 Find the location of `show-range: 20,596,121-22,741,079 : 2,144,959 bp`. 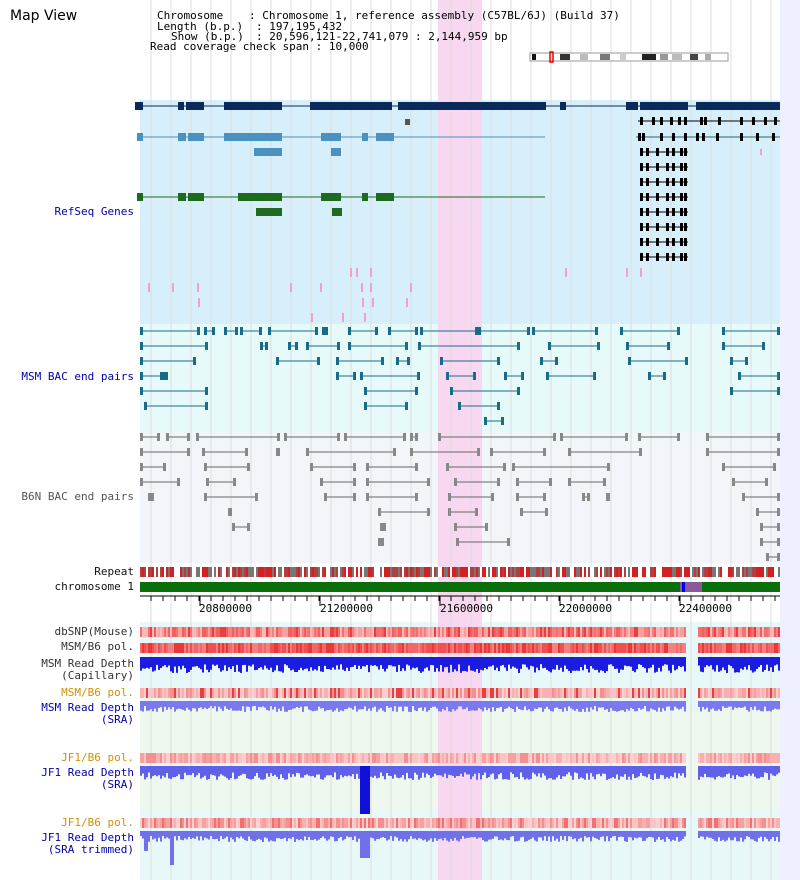

show-range: 20,596,121-22,741,079 : 2,144,959 bp is located at coordinates (388, 36).